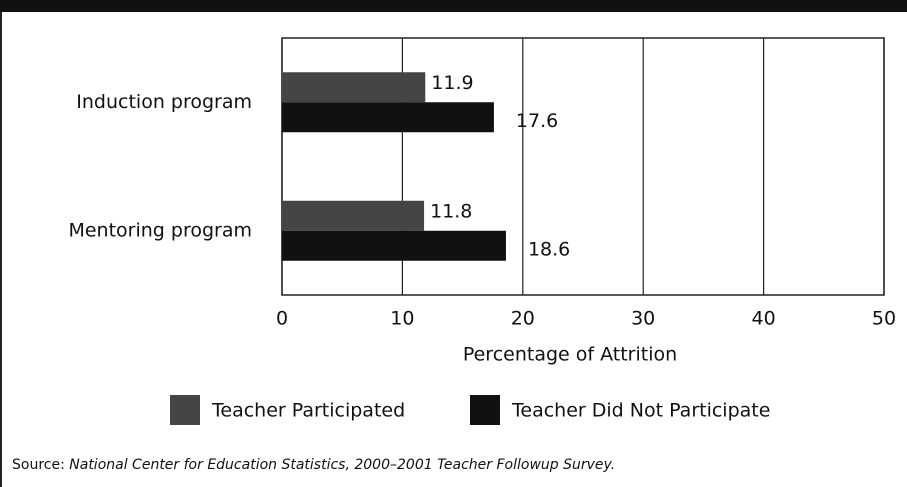  Describe the element at coordinates (764, 319) in the screenshot. I see `x-tick-label: 40` at that location.